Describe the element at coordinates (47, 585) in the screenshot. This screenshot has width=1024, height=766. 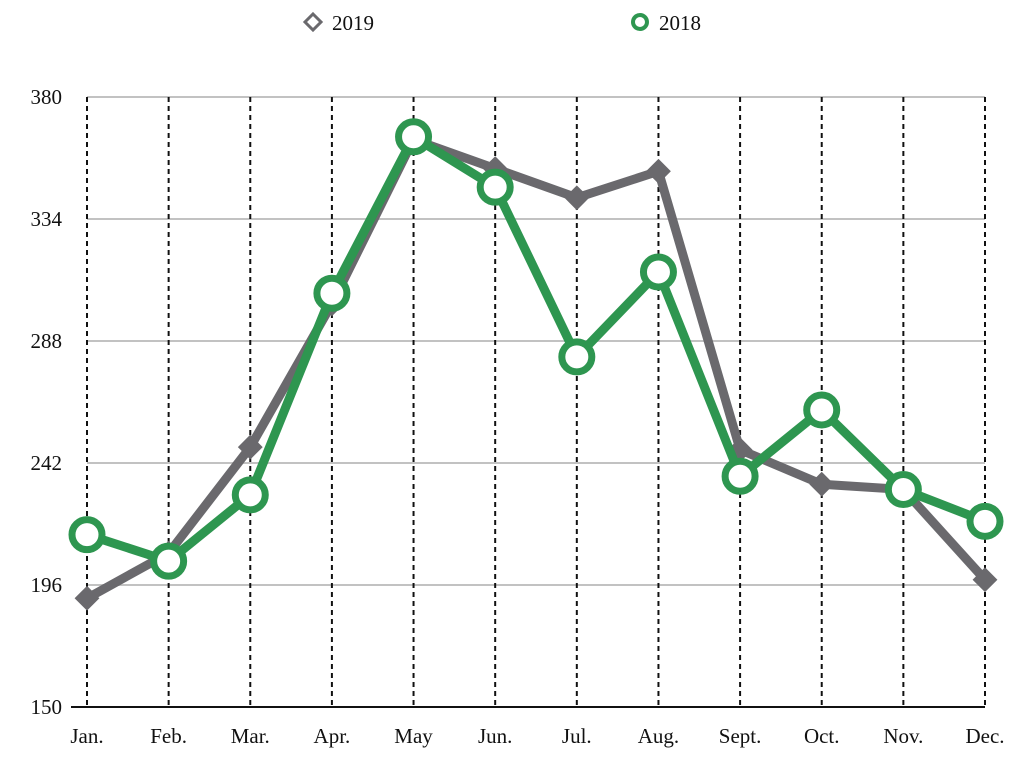
I see `y-tick-label: 196` at that location.